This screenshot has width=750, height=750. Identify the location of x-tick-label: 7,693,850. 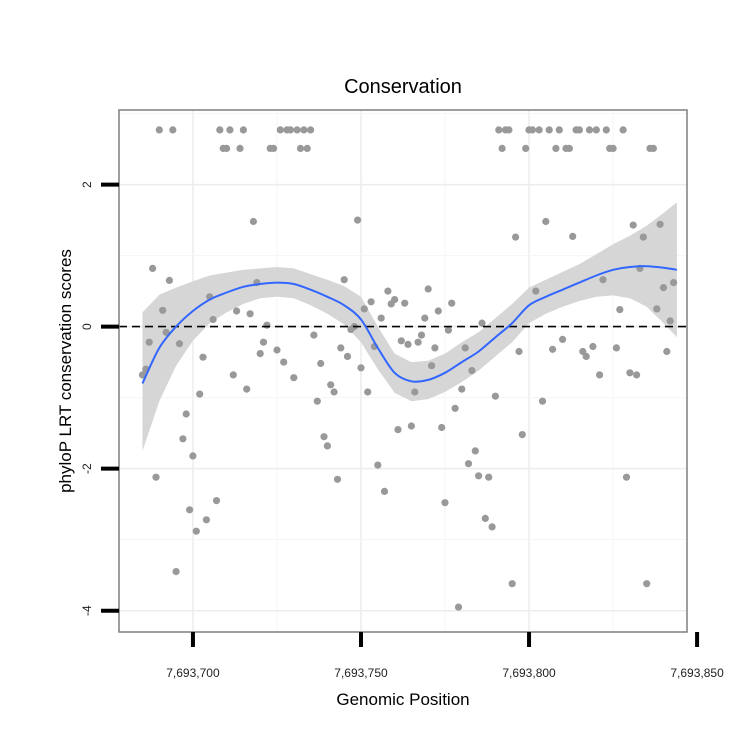
(697, 673).